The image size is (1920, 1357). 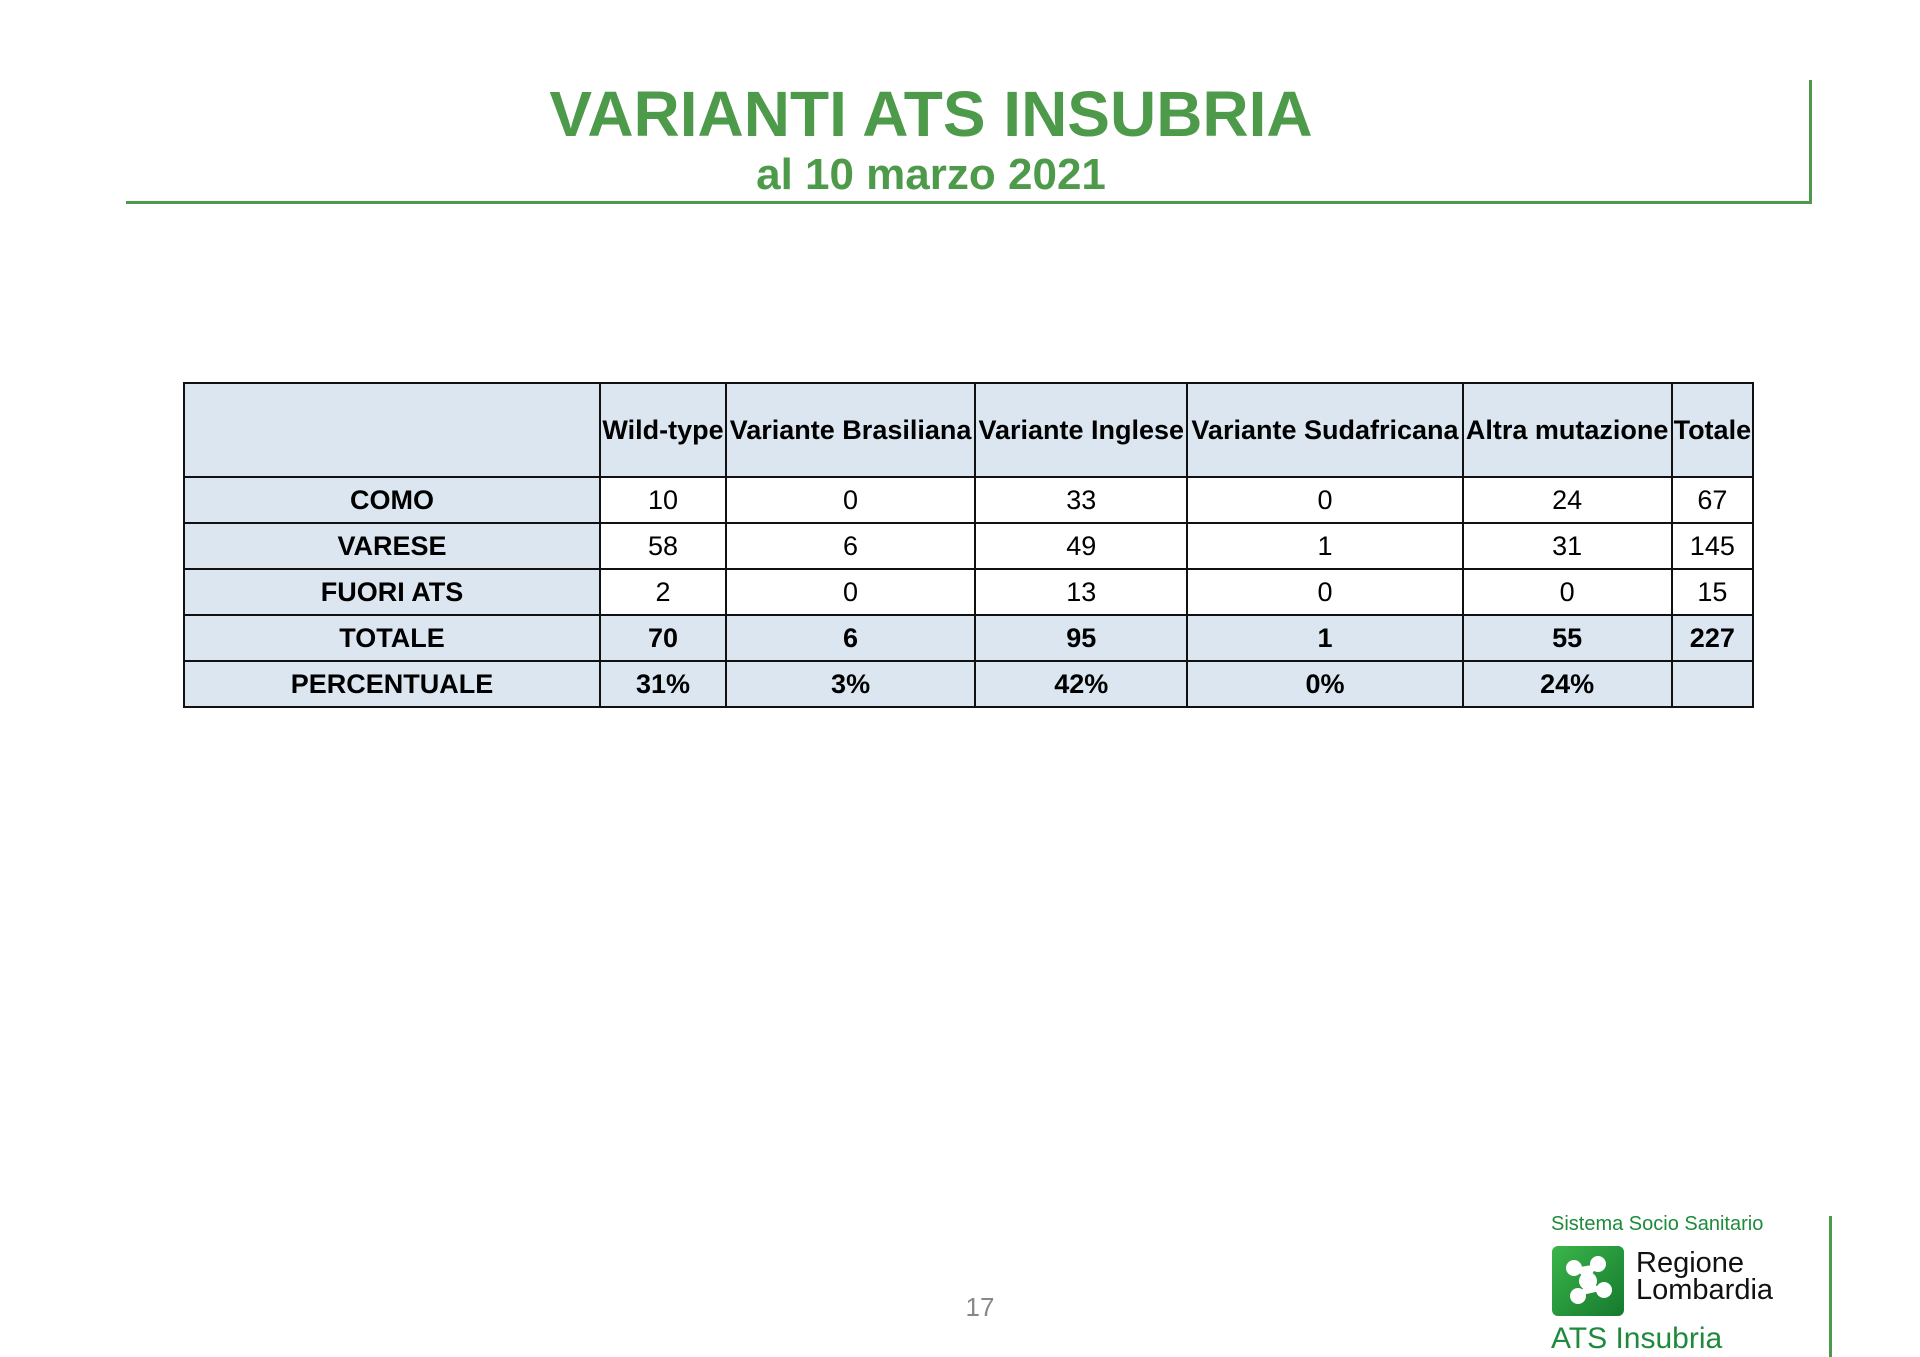 I want to click on logo-text-ats: ATS Insubria, so click(x=1637, y=1338).